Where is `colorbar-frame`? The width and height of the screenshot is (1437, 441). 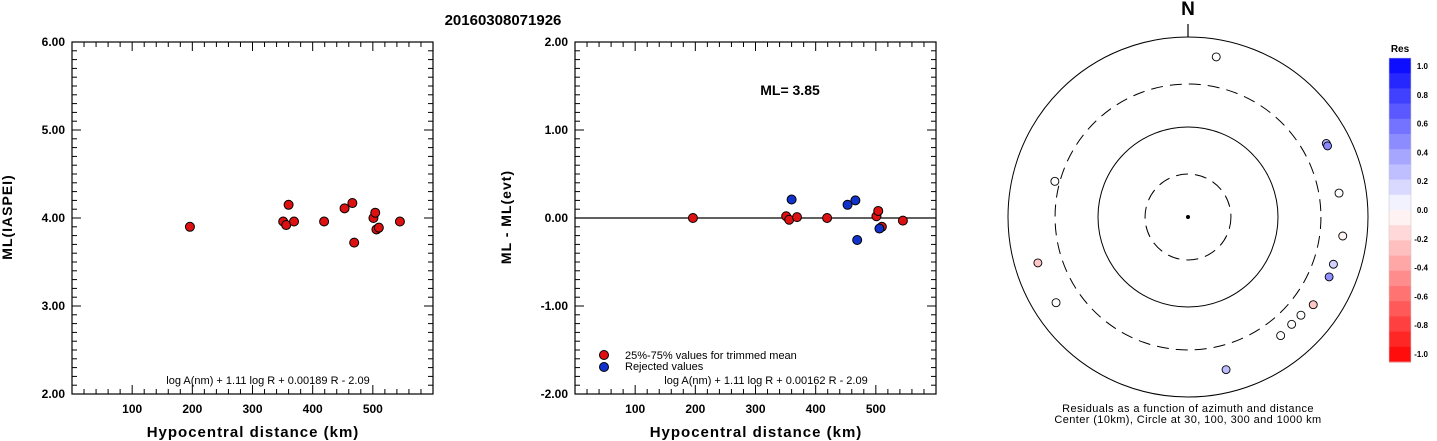
colorbar-frame is located at coordinates (1400, 210).